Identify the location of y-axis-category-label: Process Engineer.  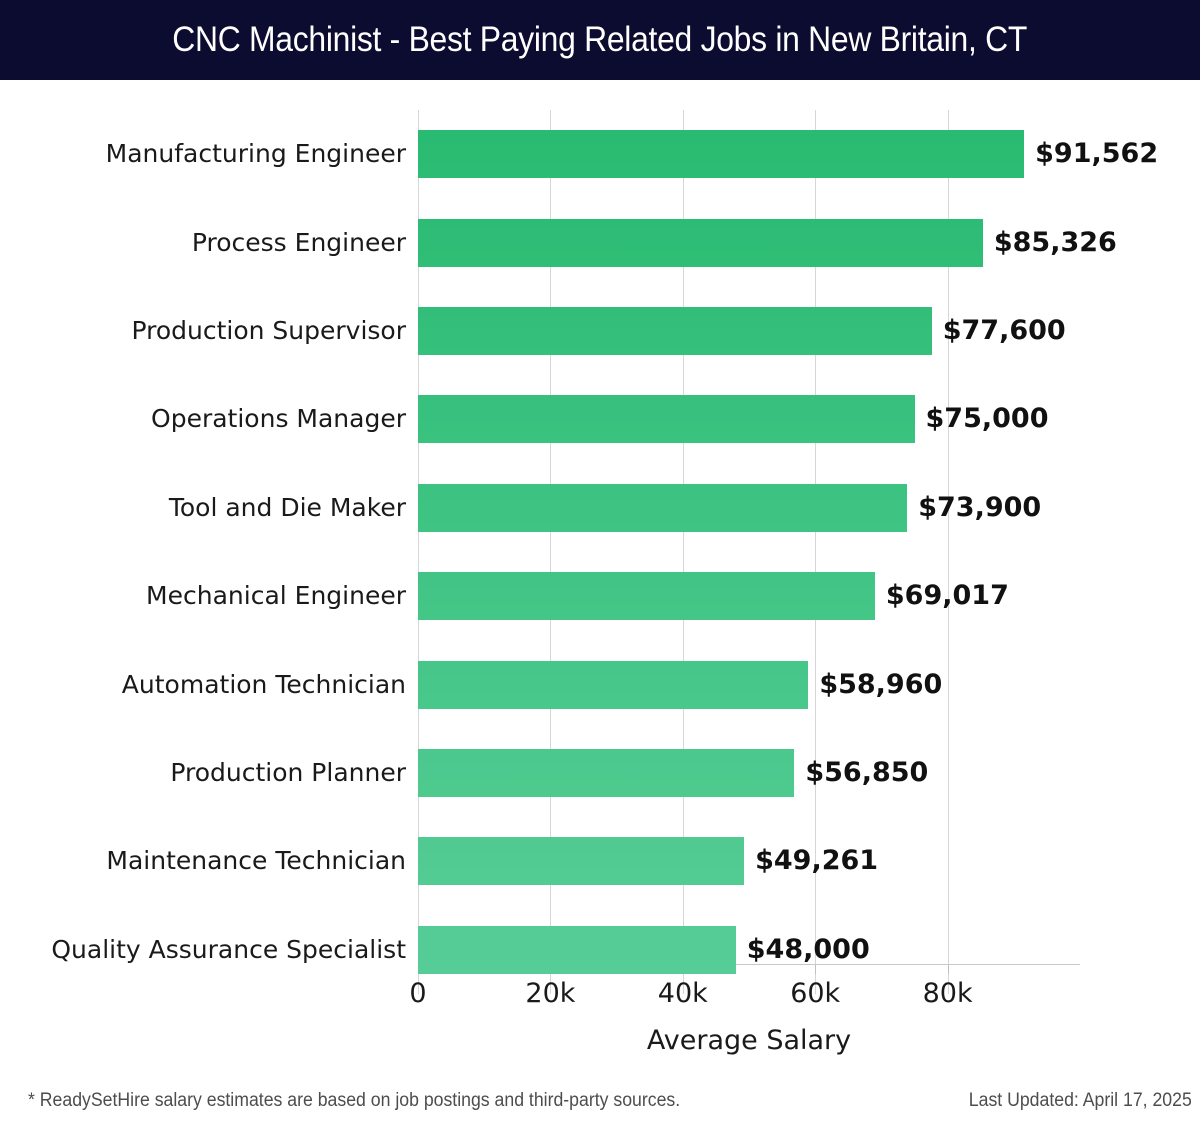
(298, 242).